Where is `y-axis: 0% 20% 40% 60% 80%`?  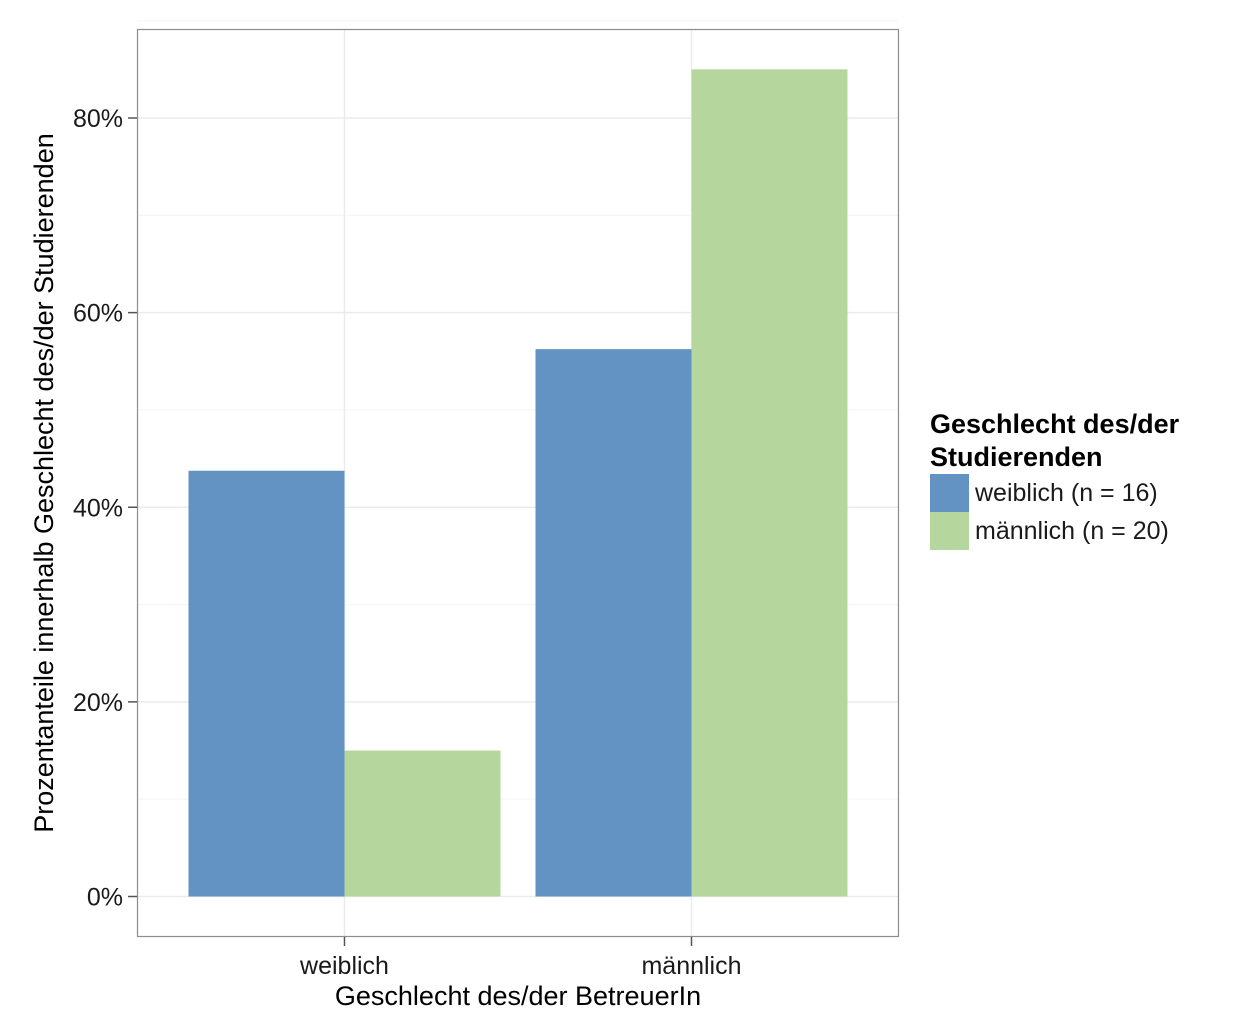
y-axis: 0% 20% 40% 60% 80% is located at coordinates (105, 508).